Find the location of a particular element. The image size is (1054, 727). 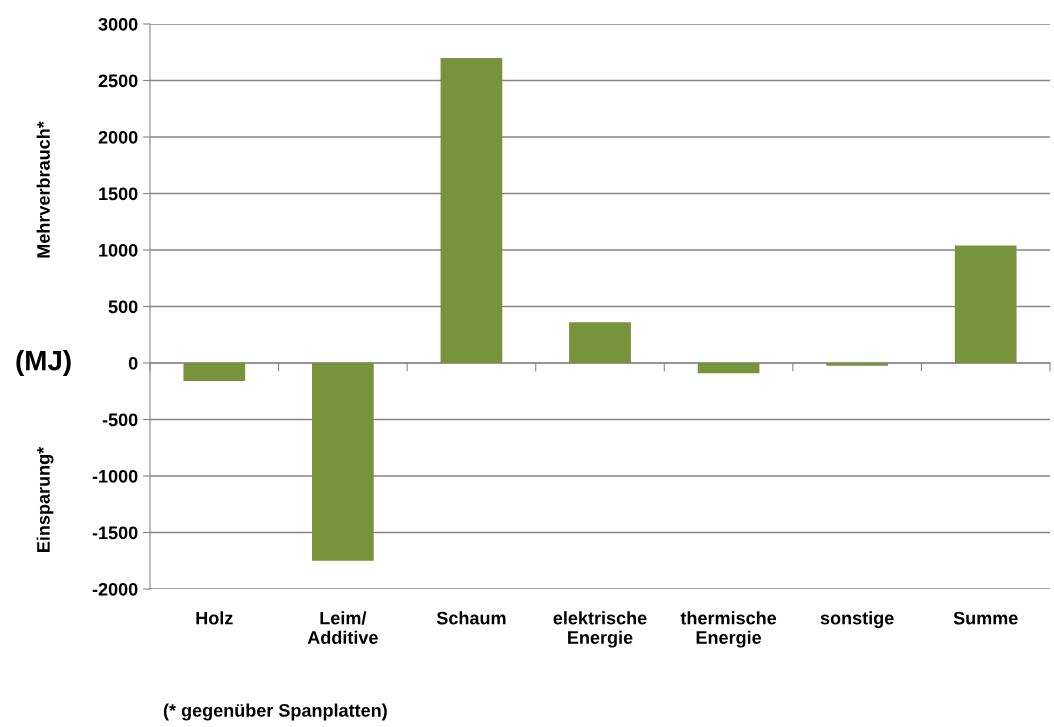

x-tick-label: Summe is located at coordinates (985, 618).